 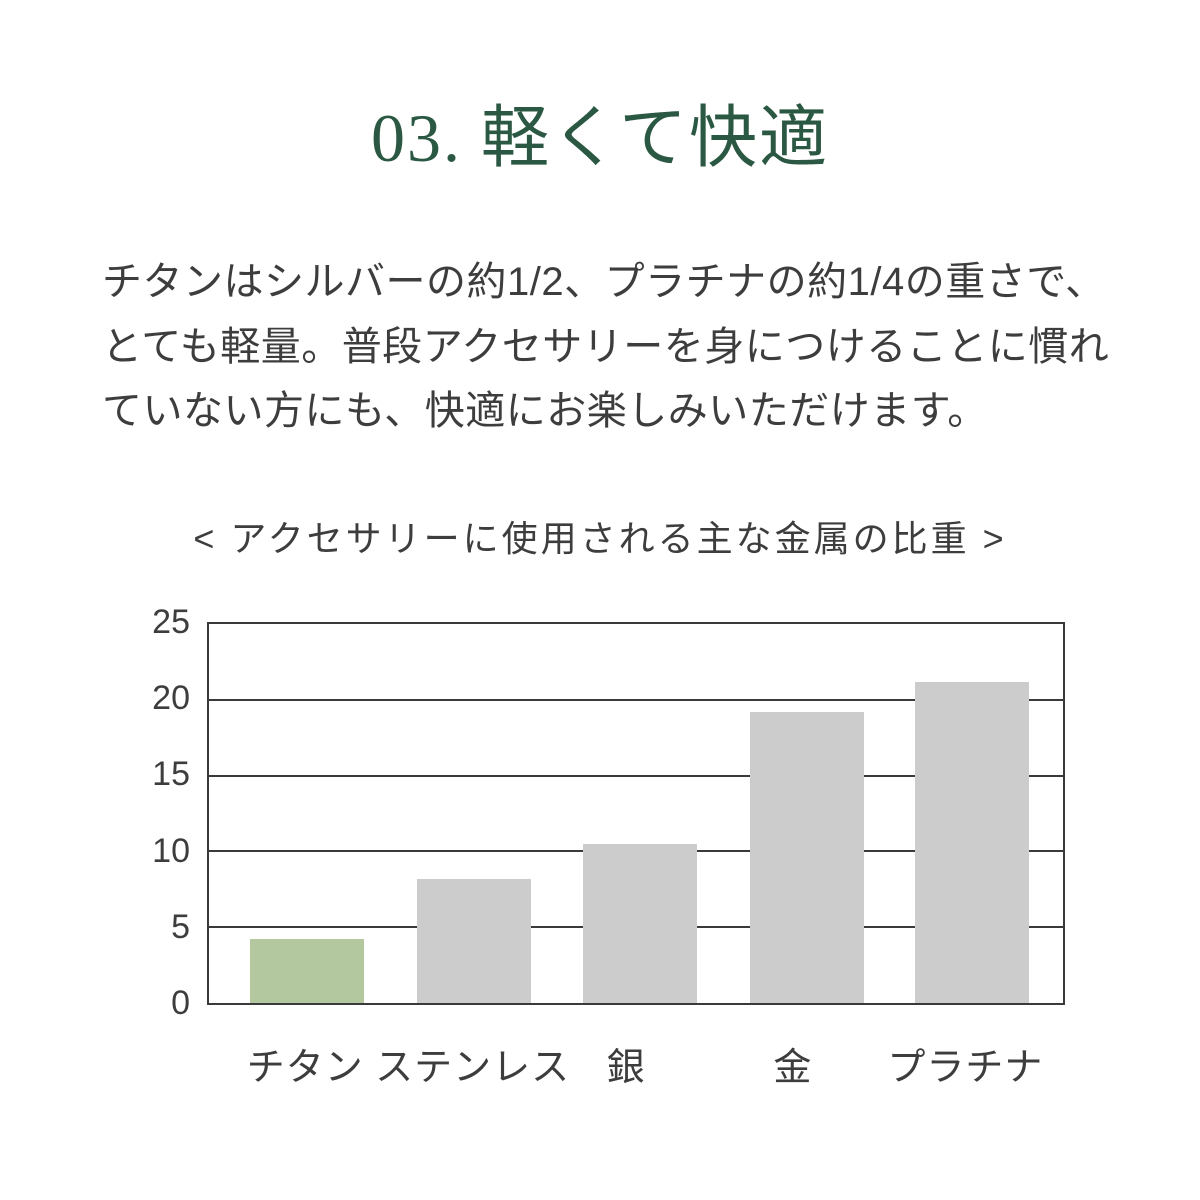 I want to click on bar-ステンレス, so click(x=473, y=940).